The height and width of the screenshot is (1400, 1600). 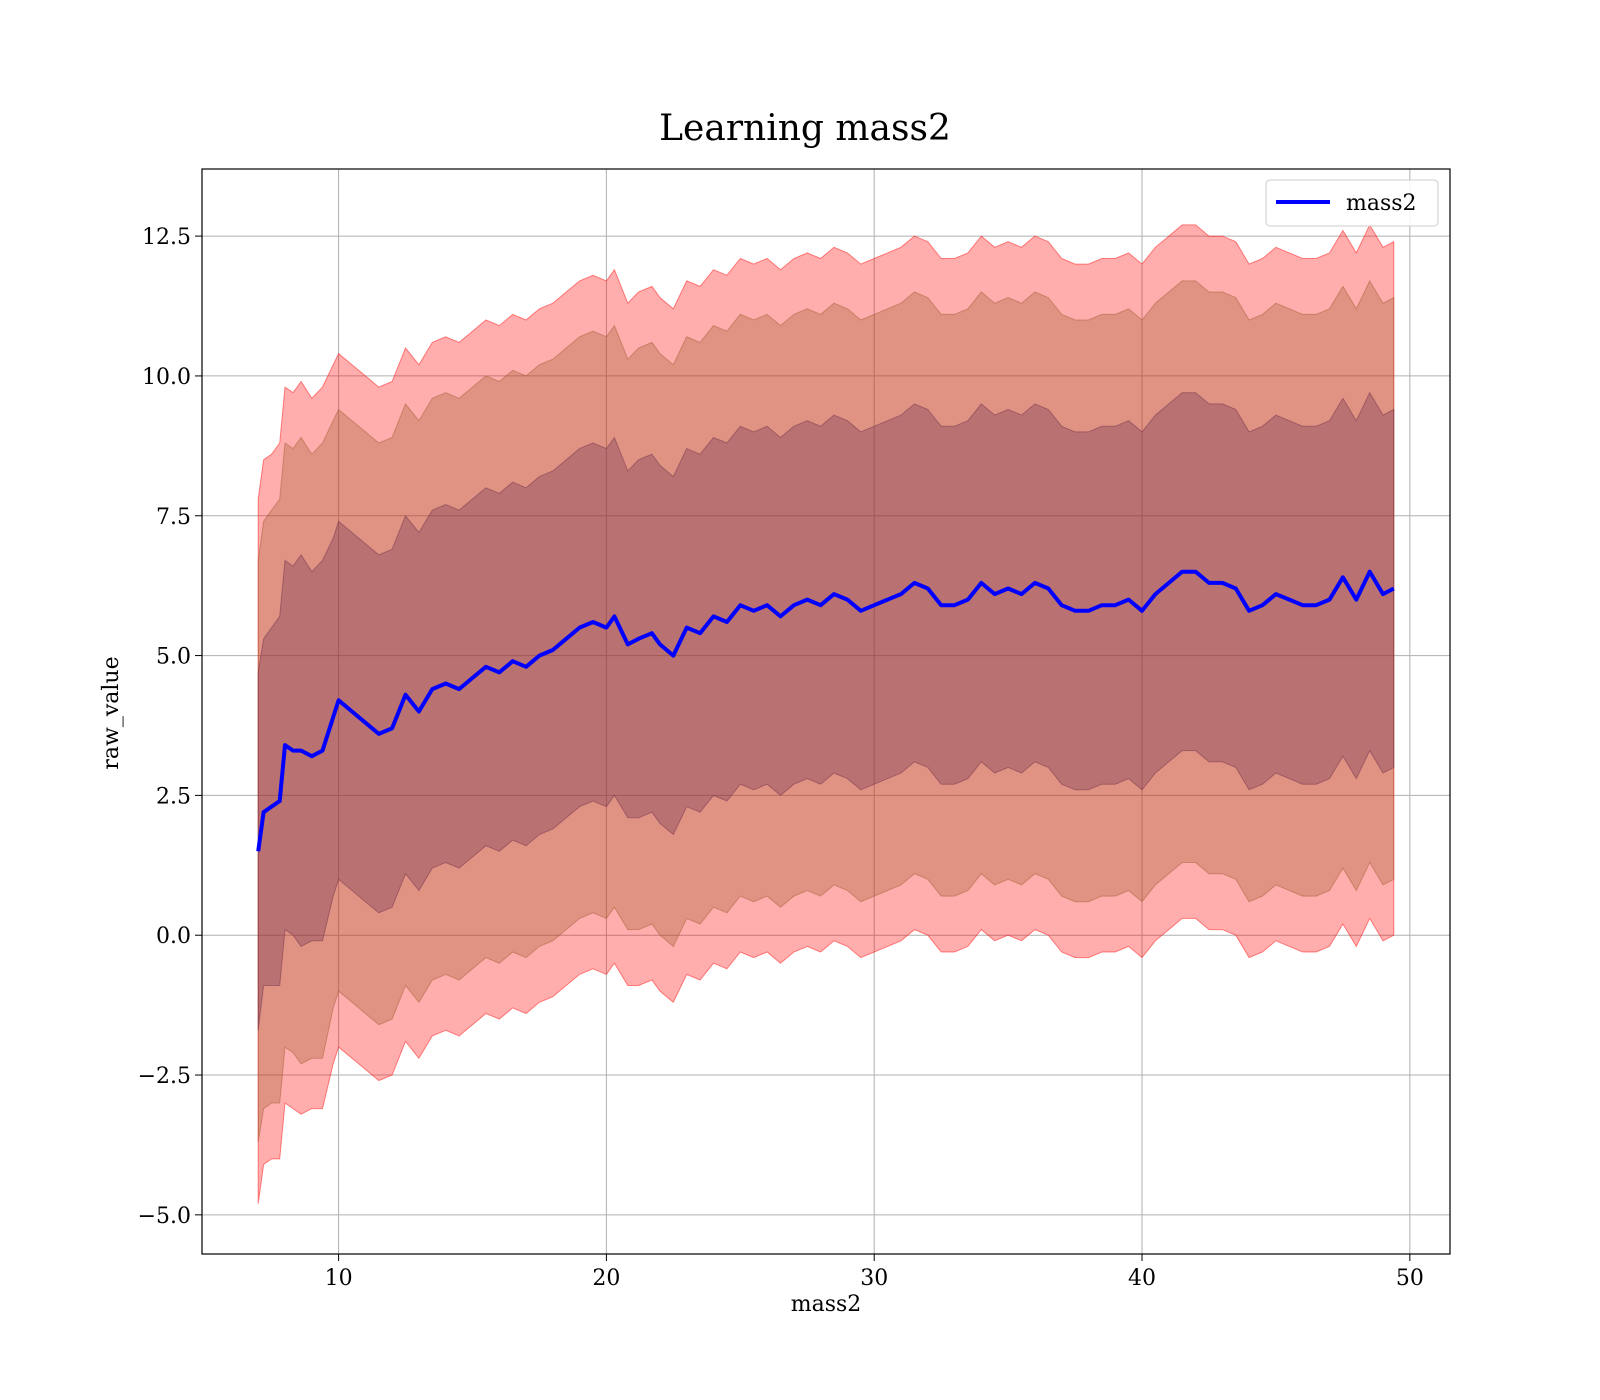 I want to click on x-tick-label: 10, so click(x=339, y=1278).